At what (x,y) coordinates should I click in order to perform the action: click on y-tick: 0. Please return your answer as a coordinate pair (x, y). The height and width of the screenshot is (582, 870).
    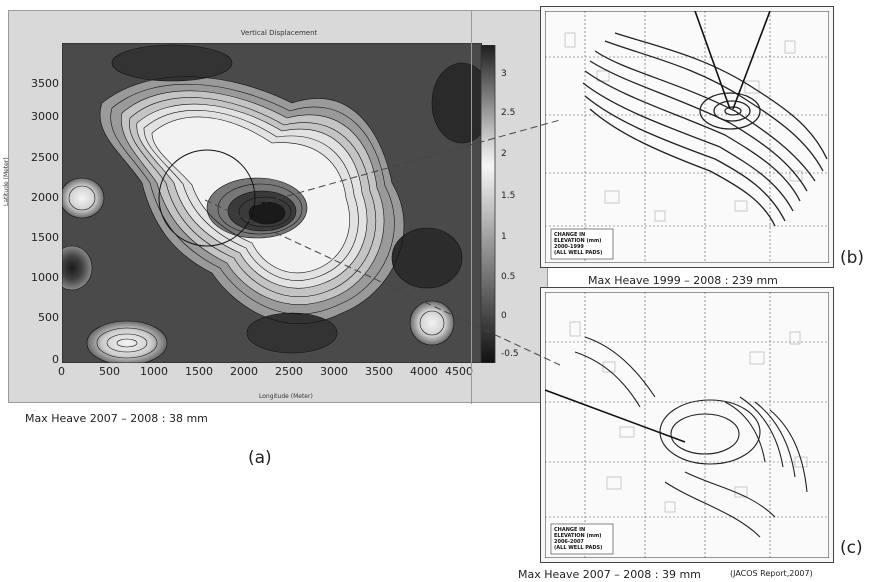
    Looking at the image, I should click on (55, 359).